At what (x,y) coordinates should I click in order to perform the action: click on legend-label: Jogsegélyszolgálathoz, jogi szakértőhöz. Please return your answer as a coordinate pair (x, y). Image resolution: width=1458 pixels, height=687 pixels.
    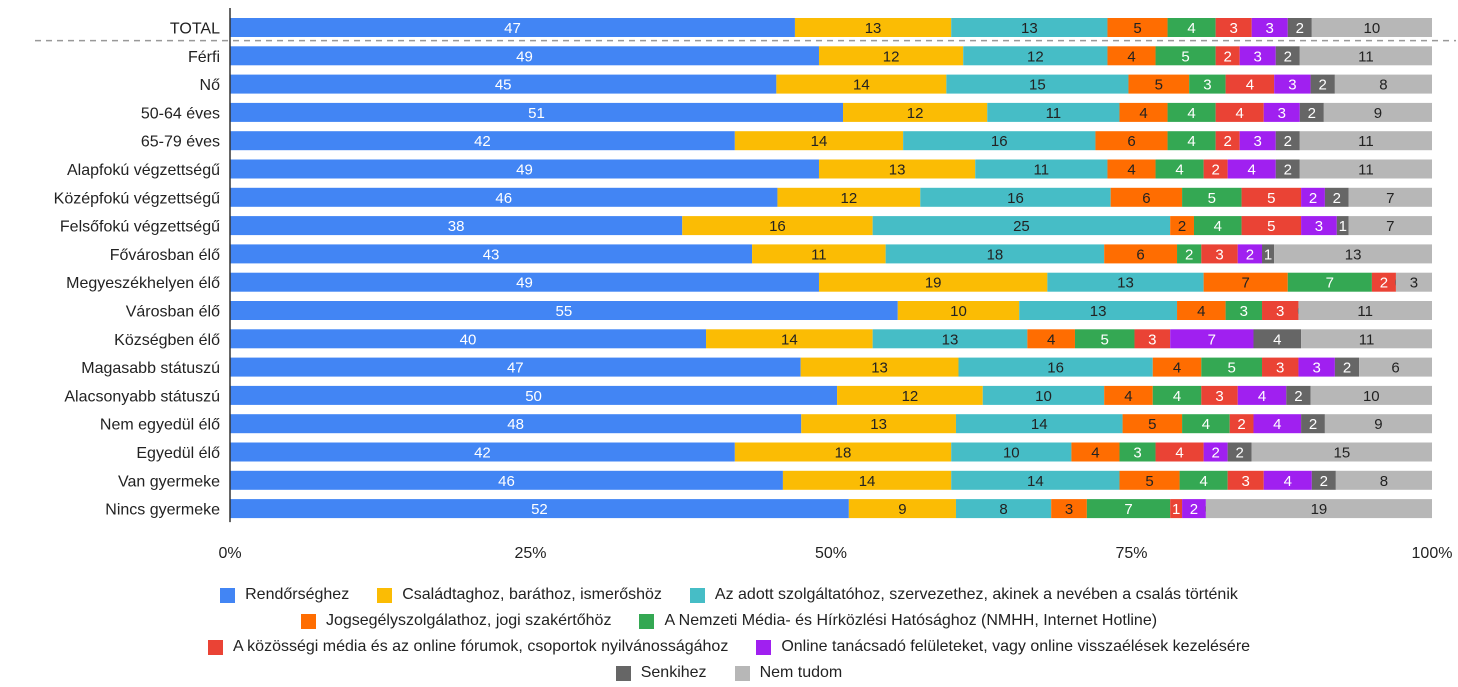
    Looking at the image, I should click on (468, 620).